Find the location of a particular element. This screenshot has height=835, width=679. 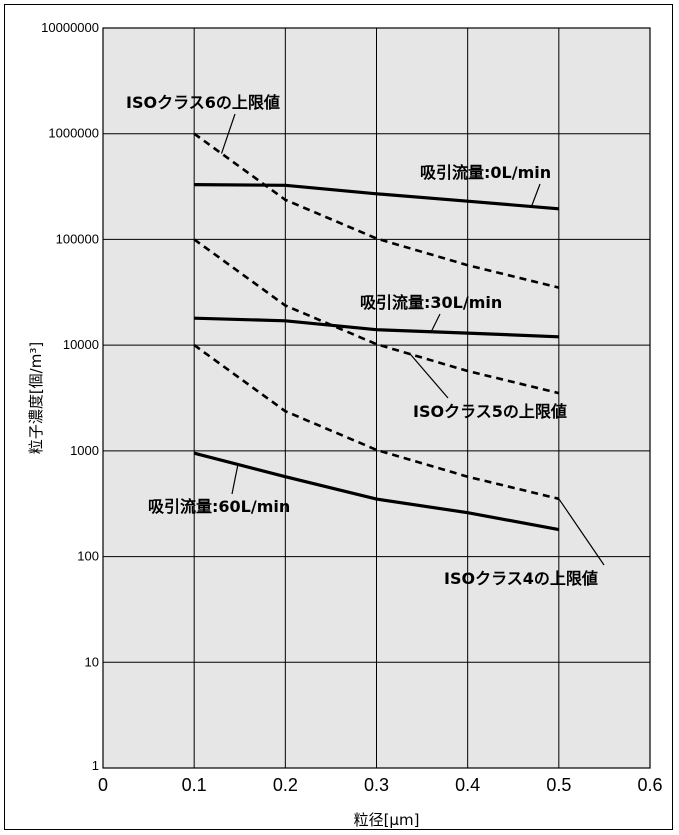

y-axis-title: 粒子濃度[個/m³] is located at coordinates (36, 398).